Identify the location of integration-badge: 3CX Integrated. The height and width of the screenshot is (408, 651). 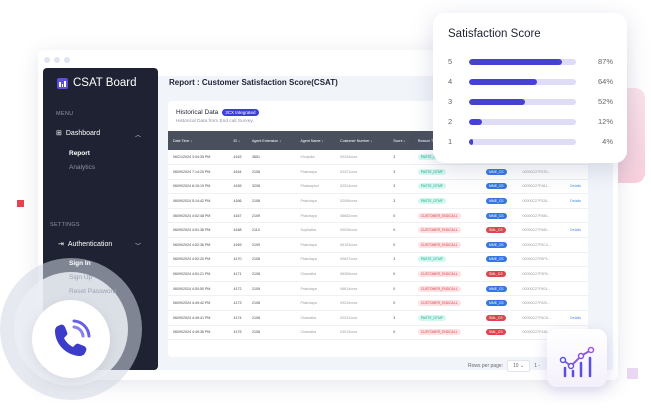
(240, 112).